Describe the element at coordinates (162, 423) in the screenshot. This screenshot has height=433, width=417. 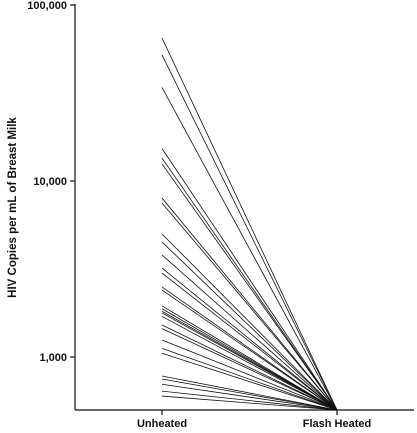
I see `x-category-label: Unheated` at that location.